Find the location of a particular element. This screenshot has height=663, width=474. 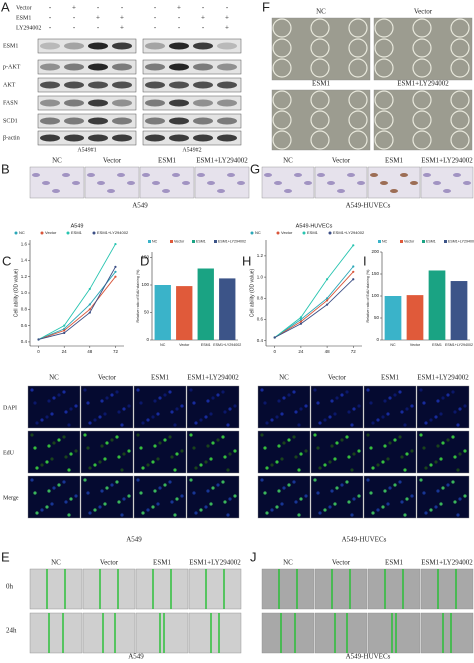

y-tick-label: 0 is located at coordinates (147, 339).